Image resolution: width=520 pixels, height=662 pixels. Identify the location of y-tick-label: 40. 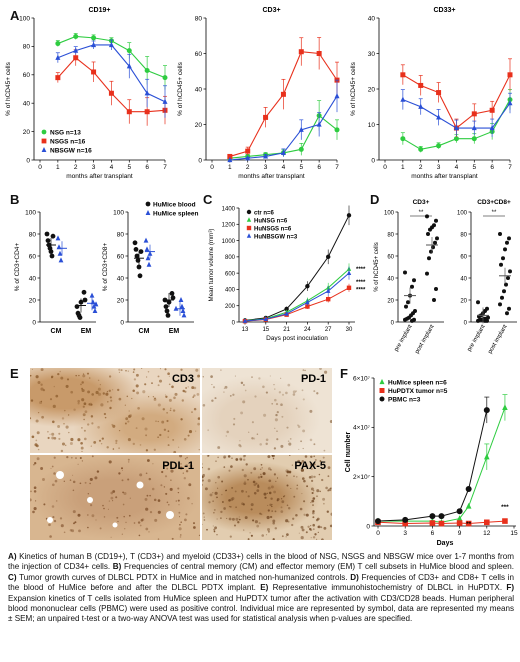
(199, 89).